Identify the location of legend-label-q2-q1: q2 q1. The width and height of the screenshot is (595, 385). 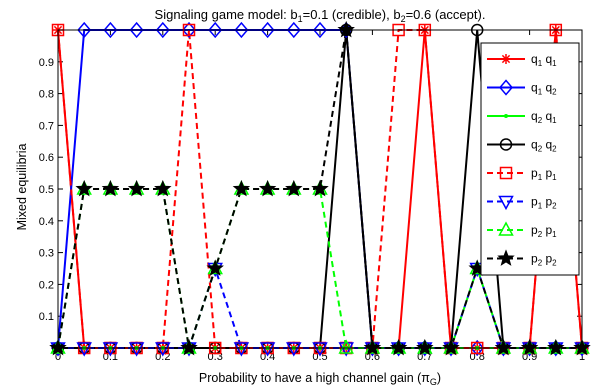
(544, 117).